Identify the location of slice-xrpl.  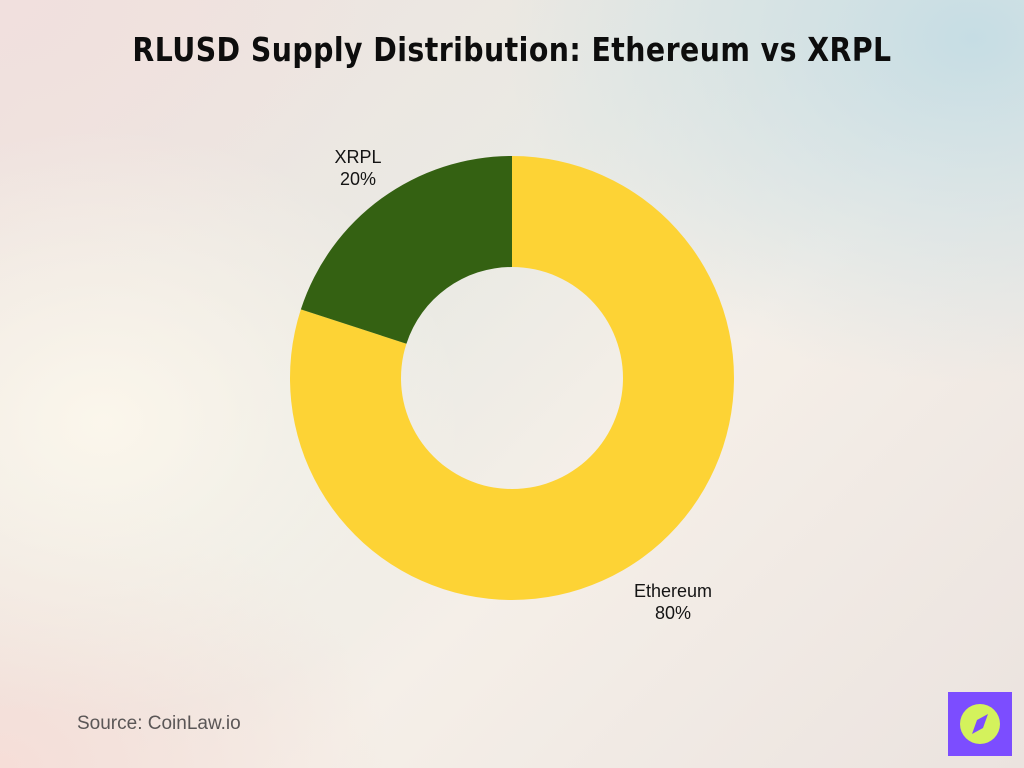
(406, 250).